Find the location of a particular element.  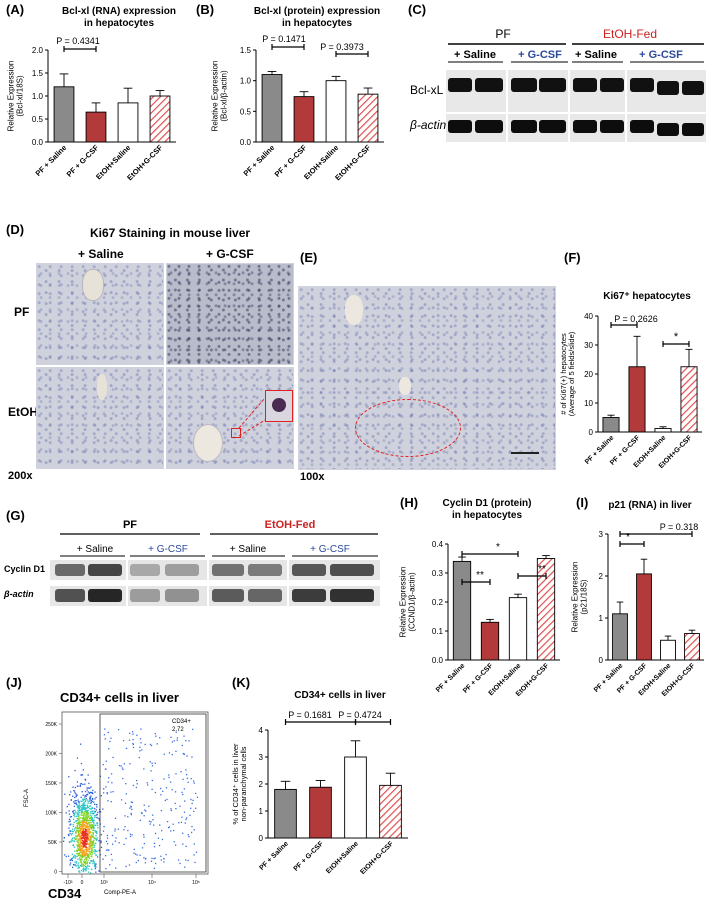

y-tick-label: 0.3 is located at coordinates (438, 573).